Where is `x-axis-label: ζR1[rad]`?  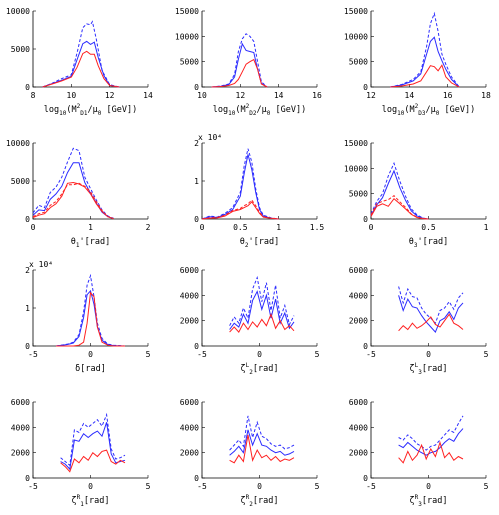
x-axis-label: ζR1[rad] is located at coordinates (91, 501).